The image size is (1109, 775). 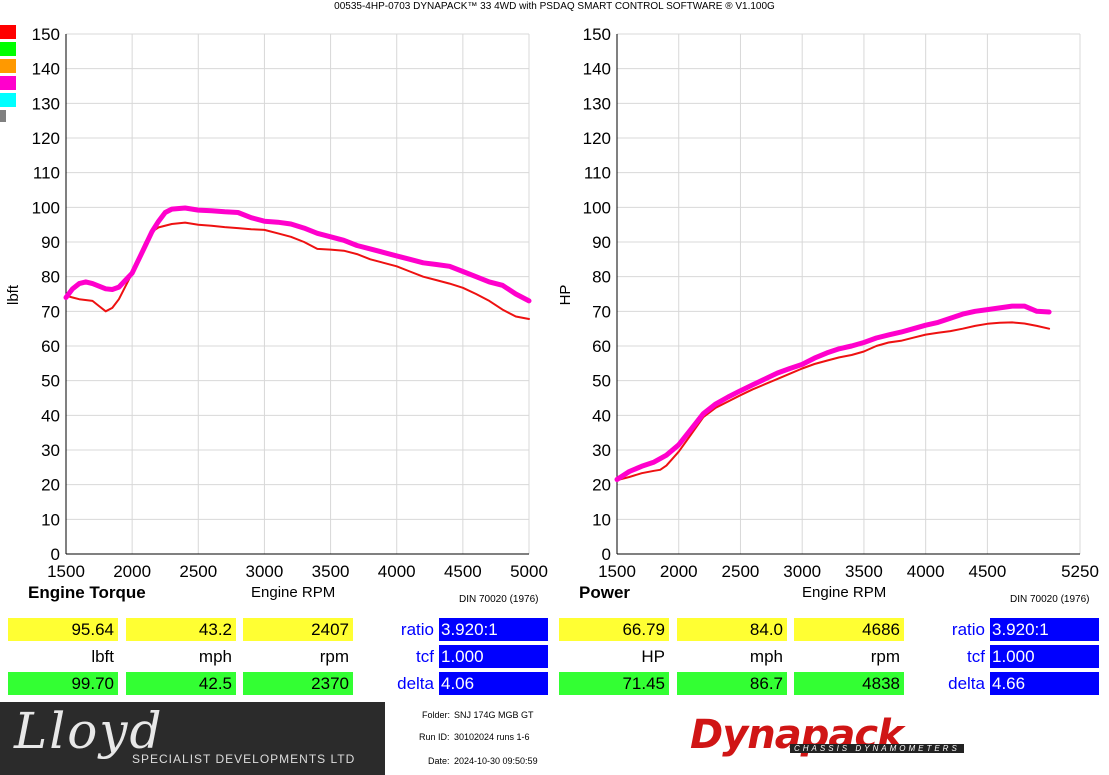 I want to click on folder-label: Folder:, so click(x=436, y=715).